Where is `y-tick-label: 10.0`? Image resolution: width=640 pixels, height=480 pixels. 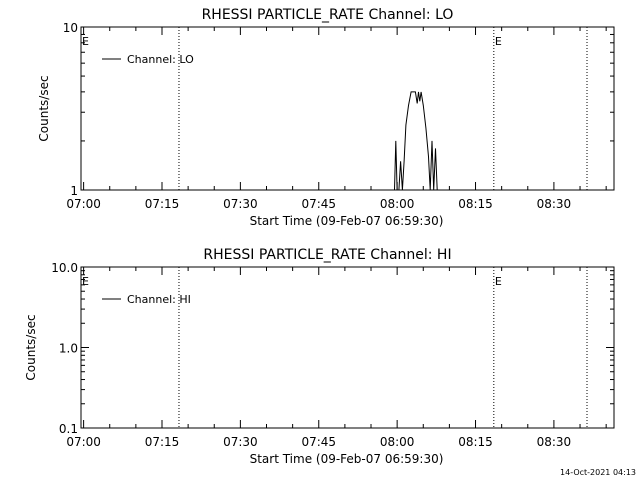 y-tick-label: 10.0 is located at coordinates (64, 268).